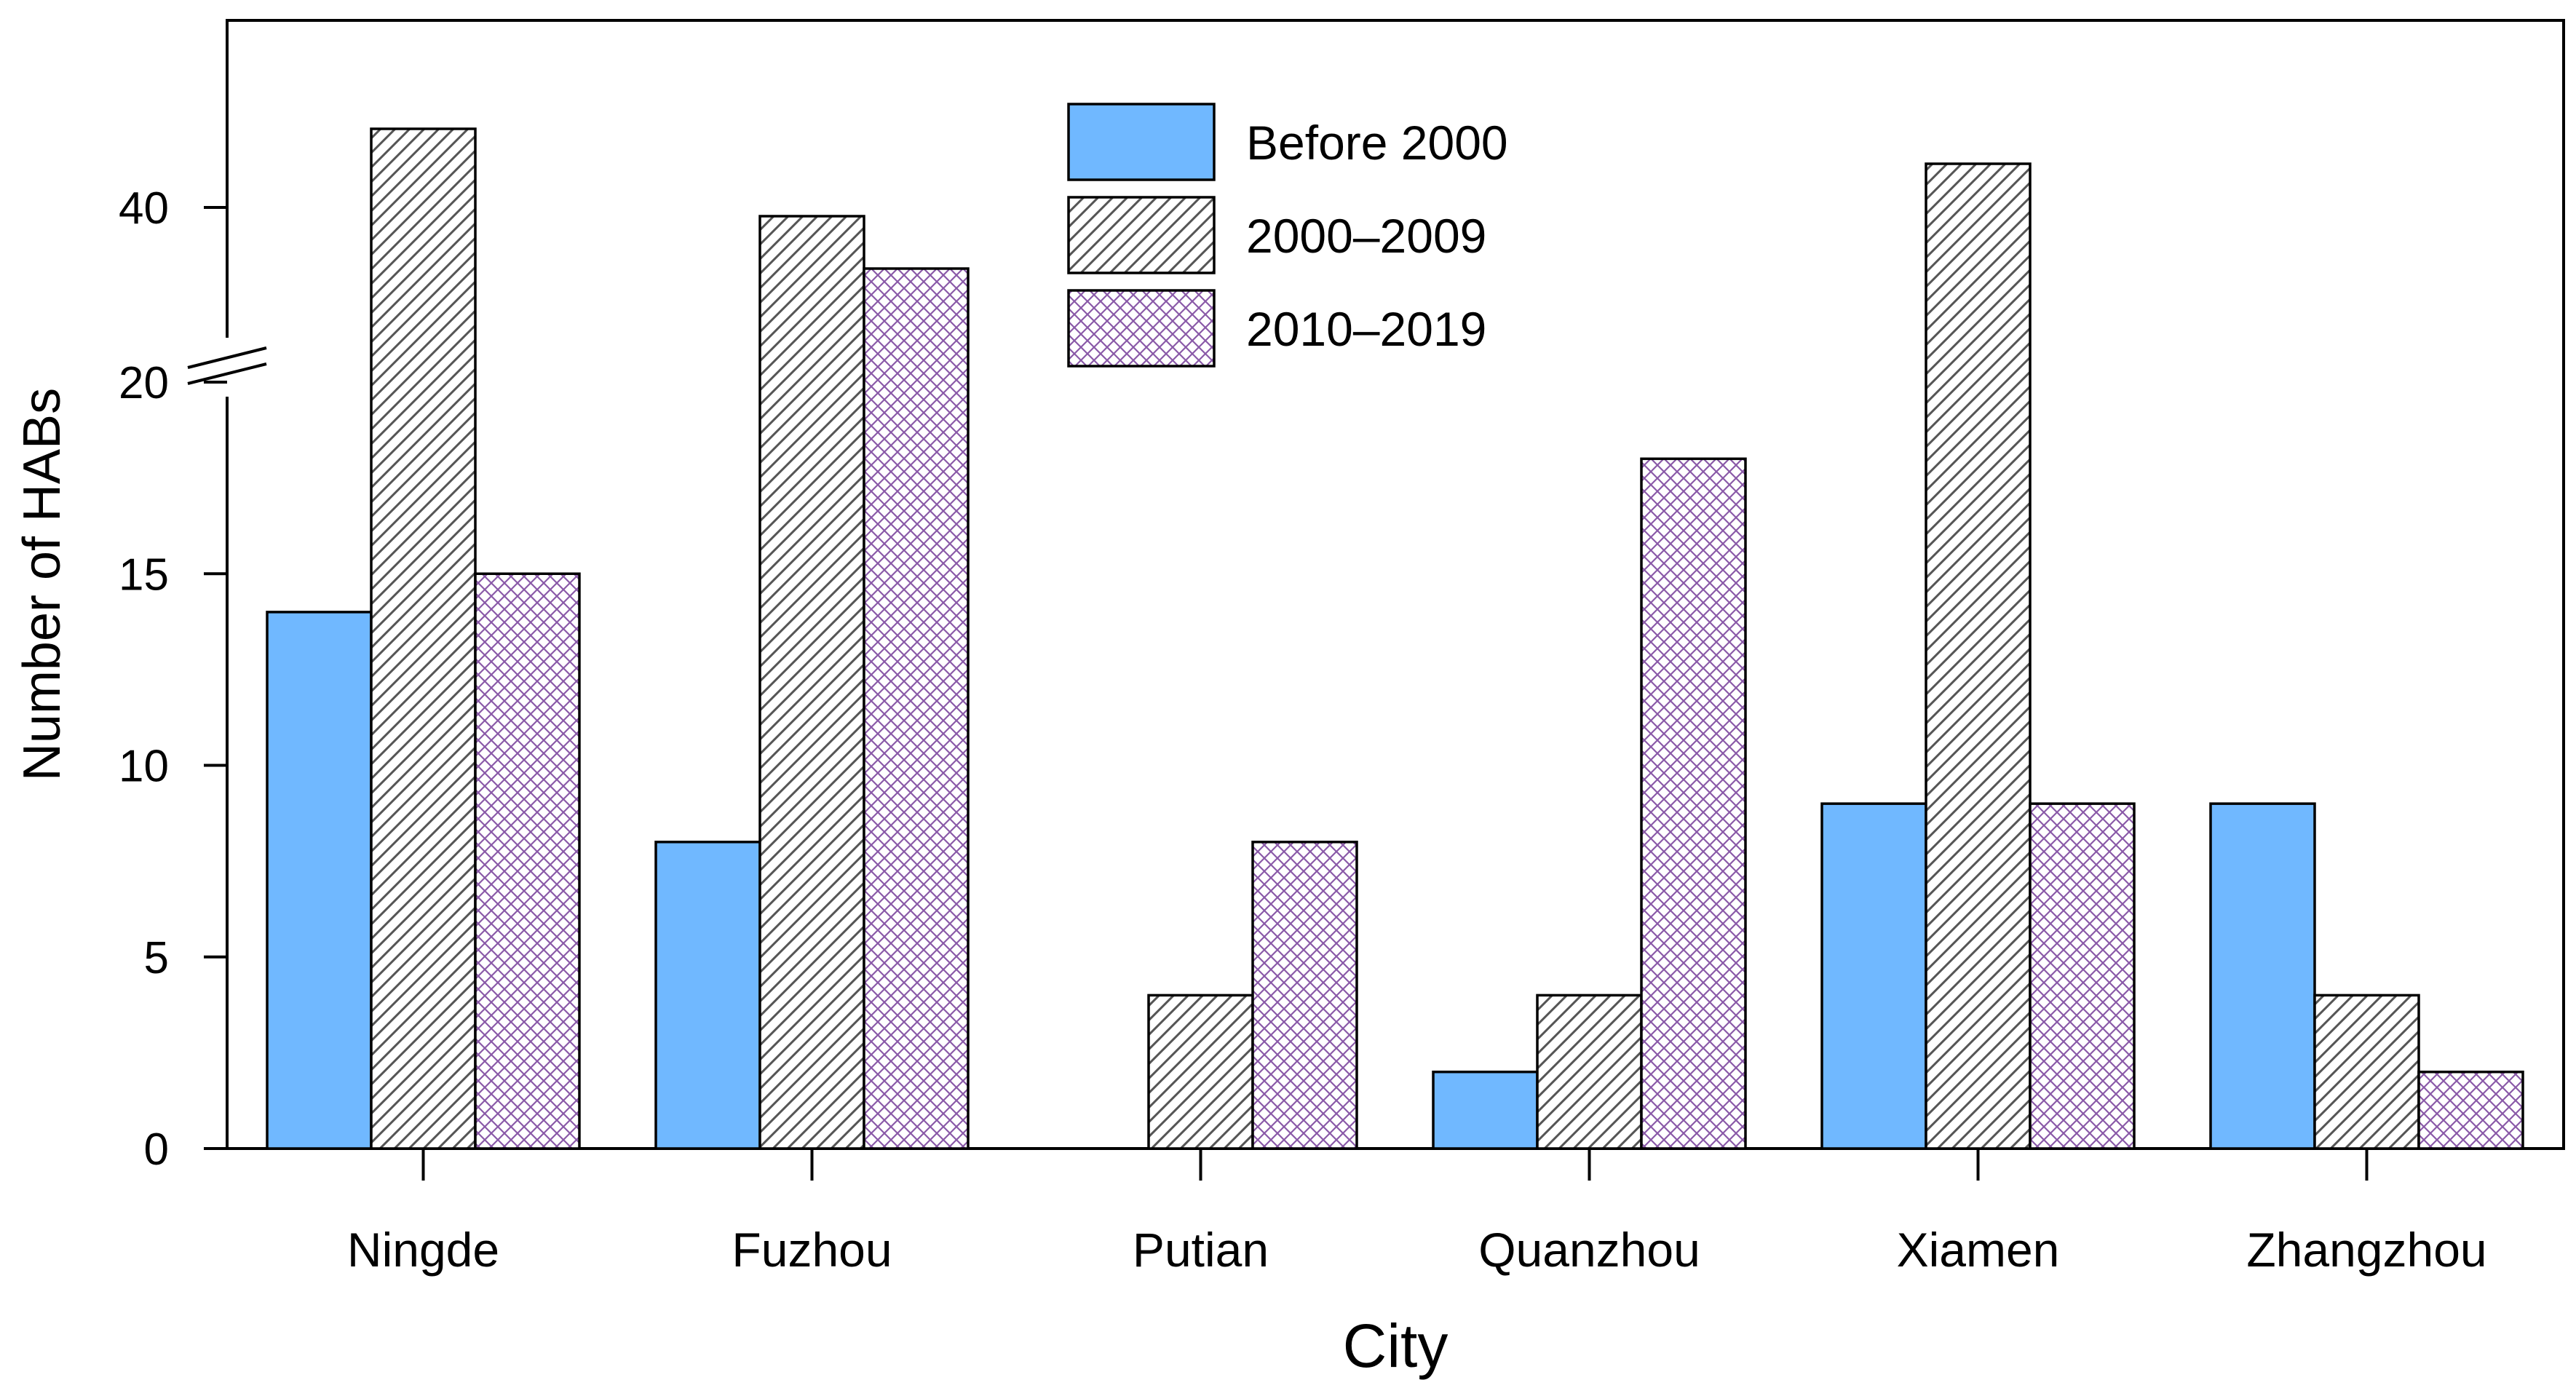 This screenshot has width=2576, height=1388. Describe the element at coordinates (1589, 1250) in the screenshot. I see `x-tick-label-quanzhou: Quanzhou` at that location.